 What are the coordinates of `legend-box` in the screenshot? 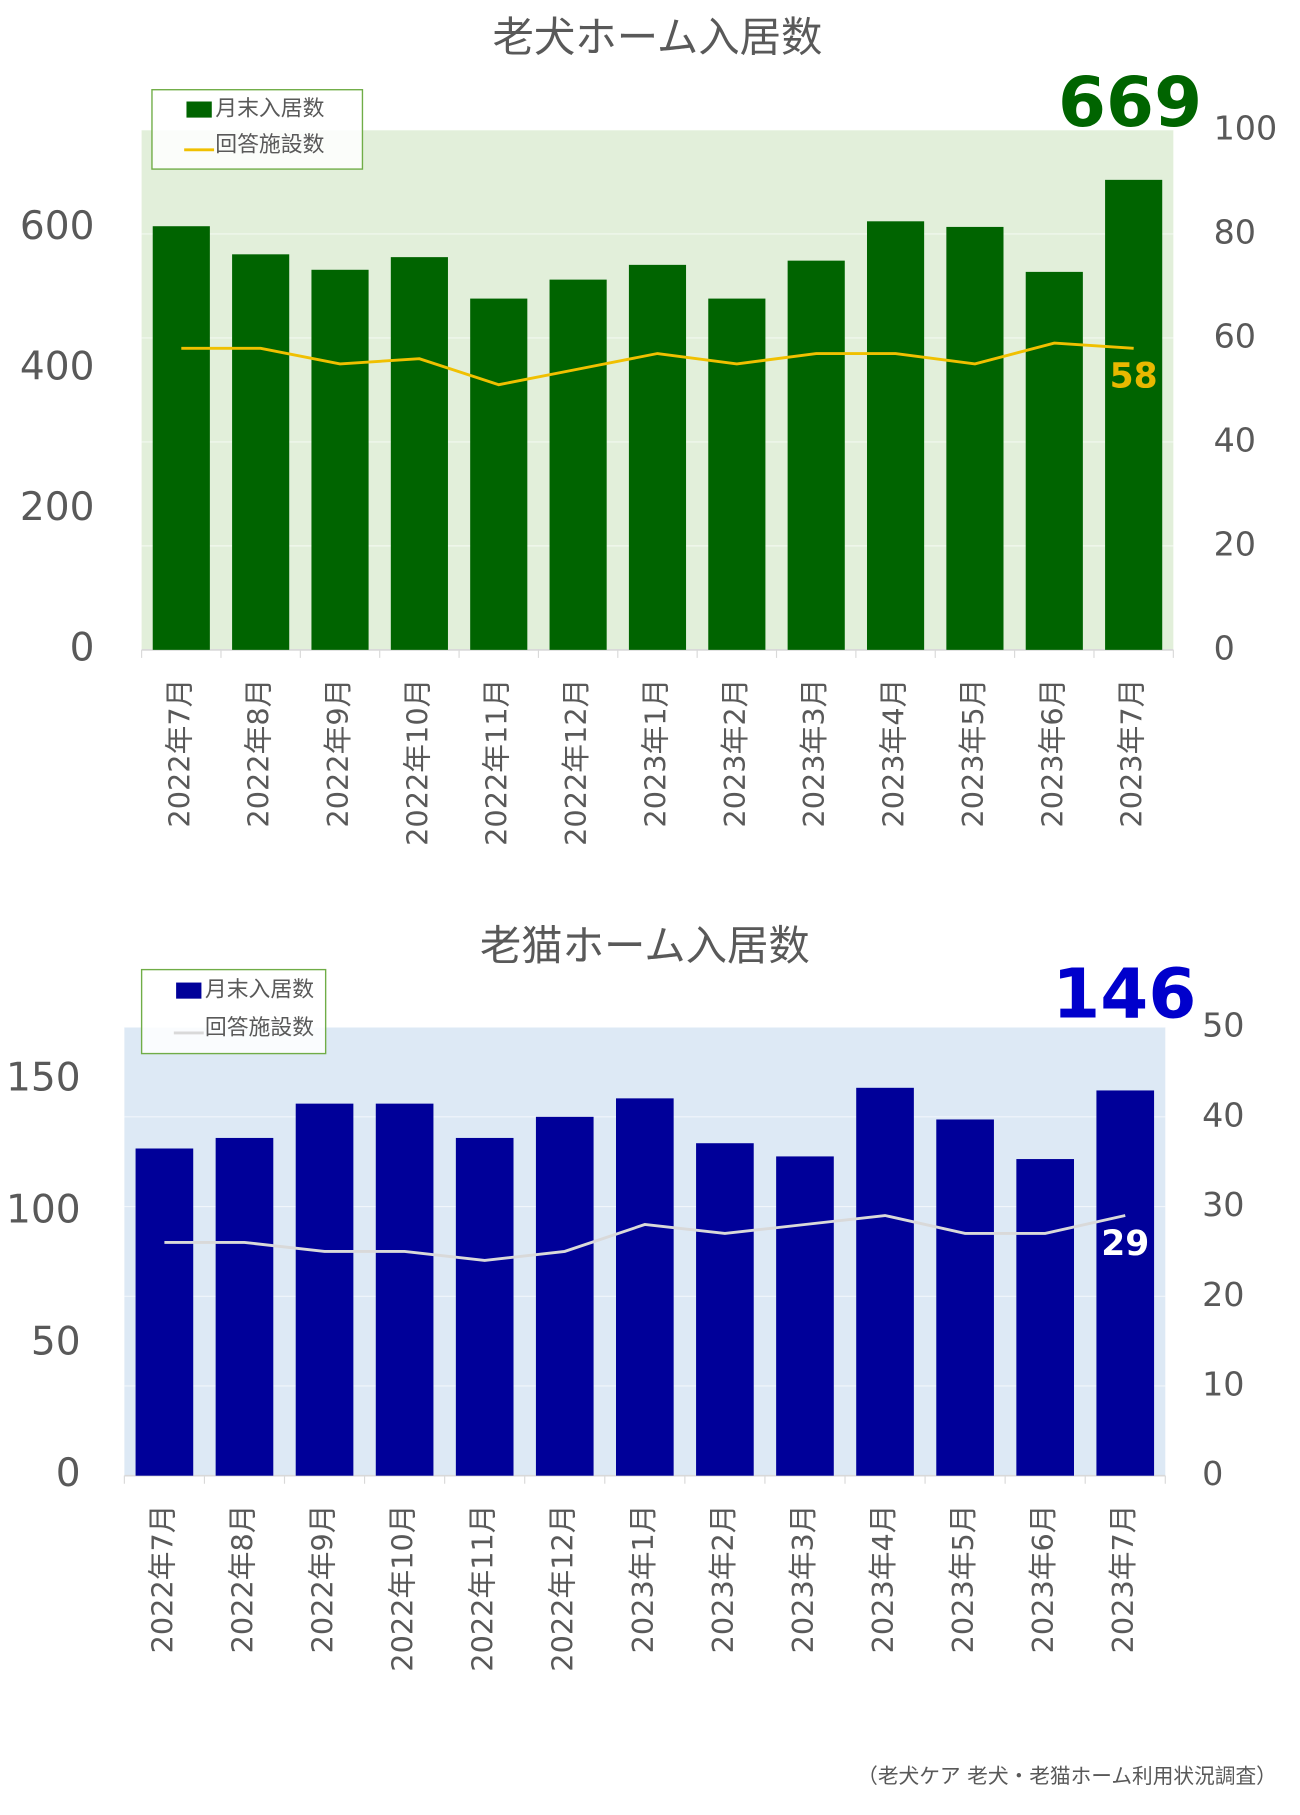 It's located at (233, 1011).